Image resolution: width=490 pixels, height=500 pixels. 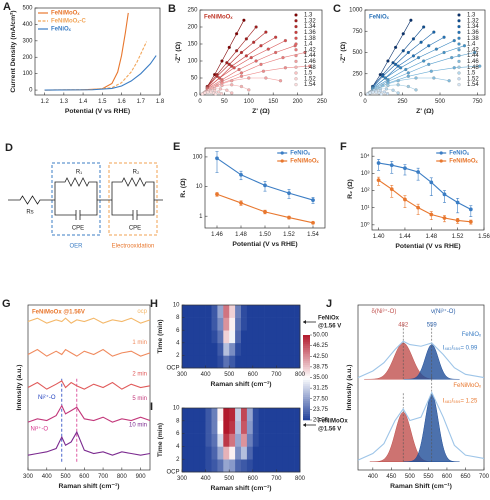 What do you see at coordinates (329, 304) in the screenshot?
I see `panel-label: J` at bounding box center [329, 304].